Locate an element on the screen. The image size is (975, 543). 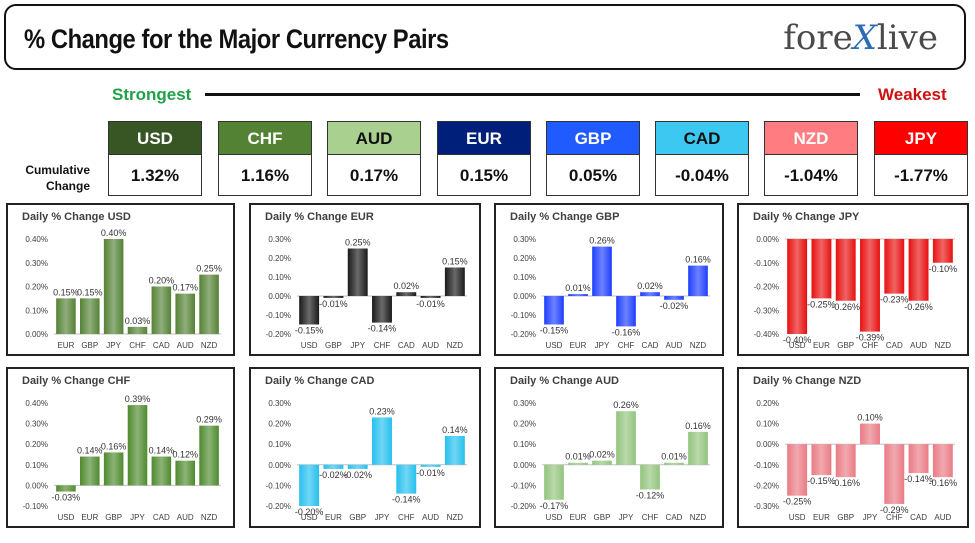
y-tick-label: 0.00% is located at coordinates (279, 296).